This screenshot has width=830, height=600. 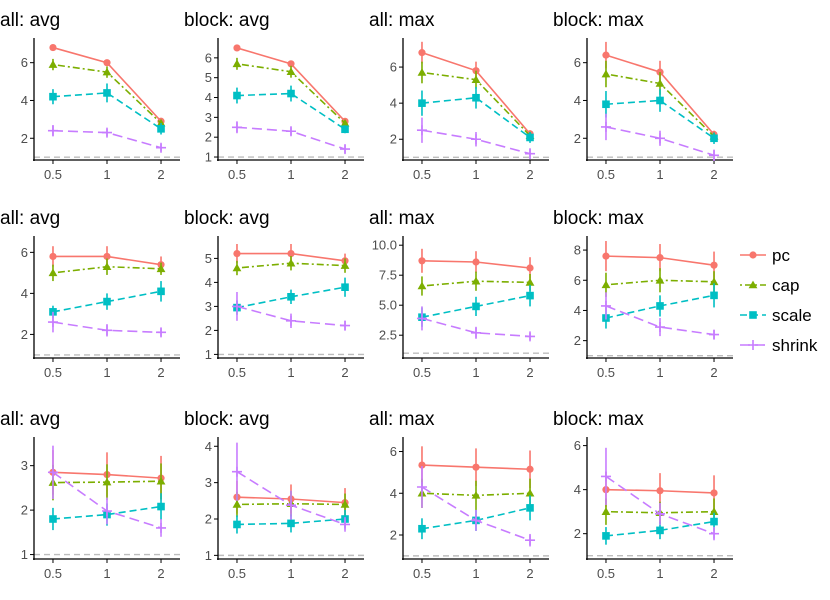 I want to click on y-tick-label: 2.5, so click(x=388, y=335).